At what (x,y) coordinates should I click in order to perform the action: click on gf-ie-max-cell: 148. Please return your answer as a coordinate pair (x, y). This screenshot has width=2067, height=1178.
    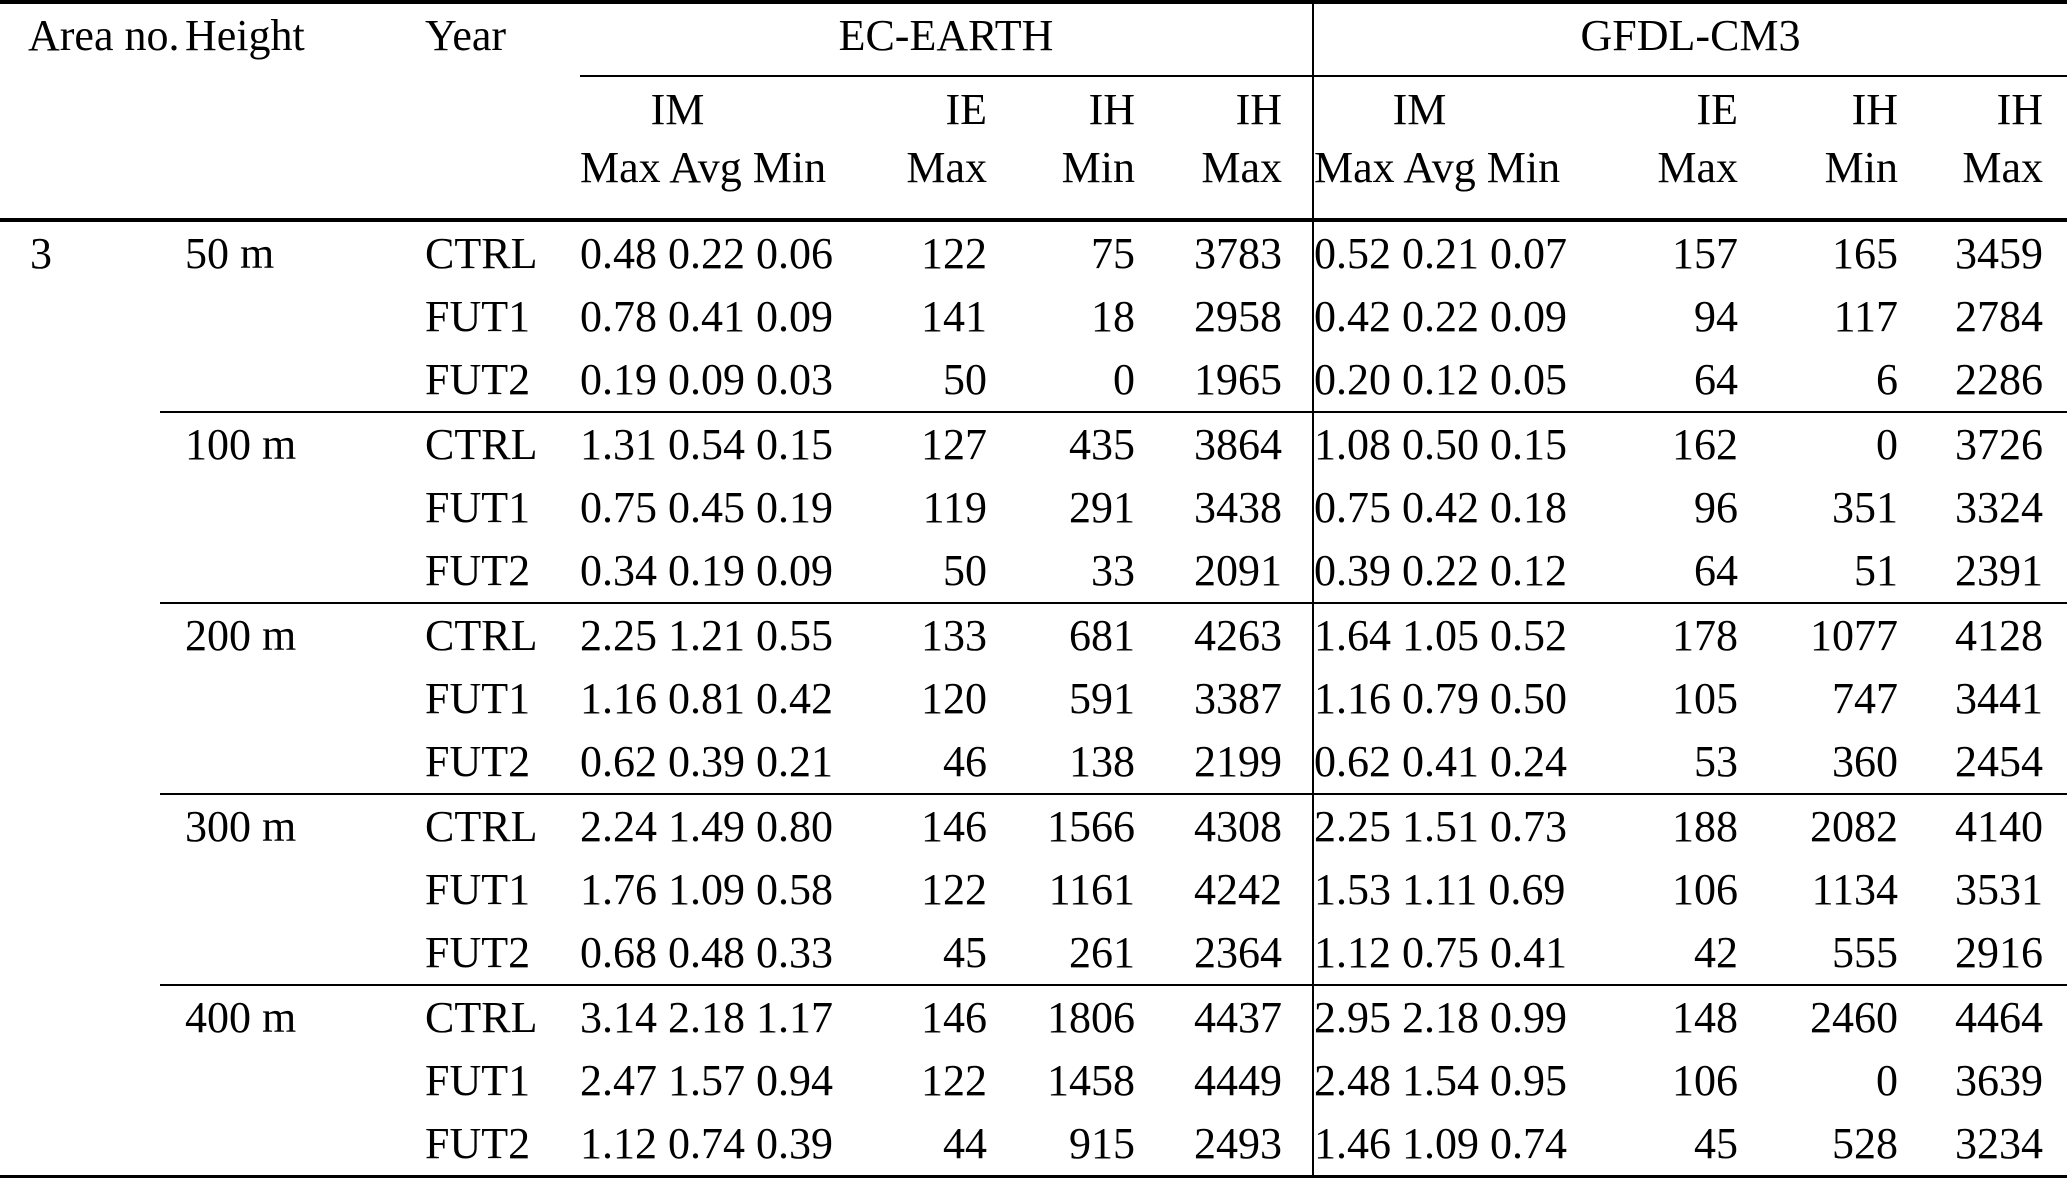
    Looking at the image, I should click on (1638, 1016).